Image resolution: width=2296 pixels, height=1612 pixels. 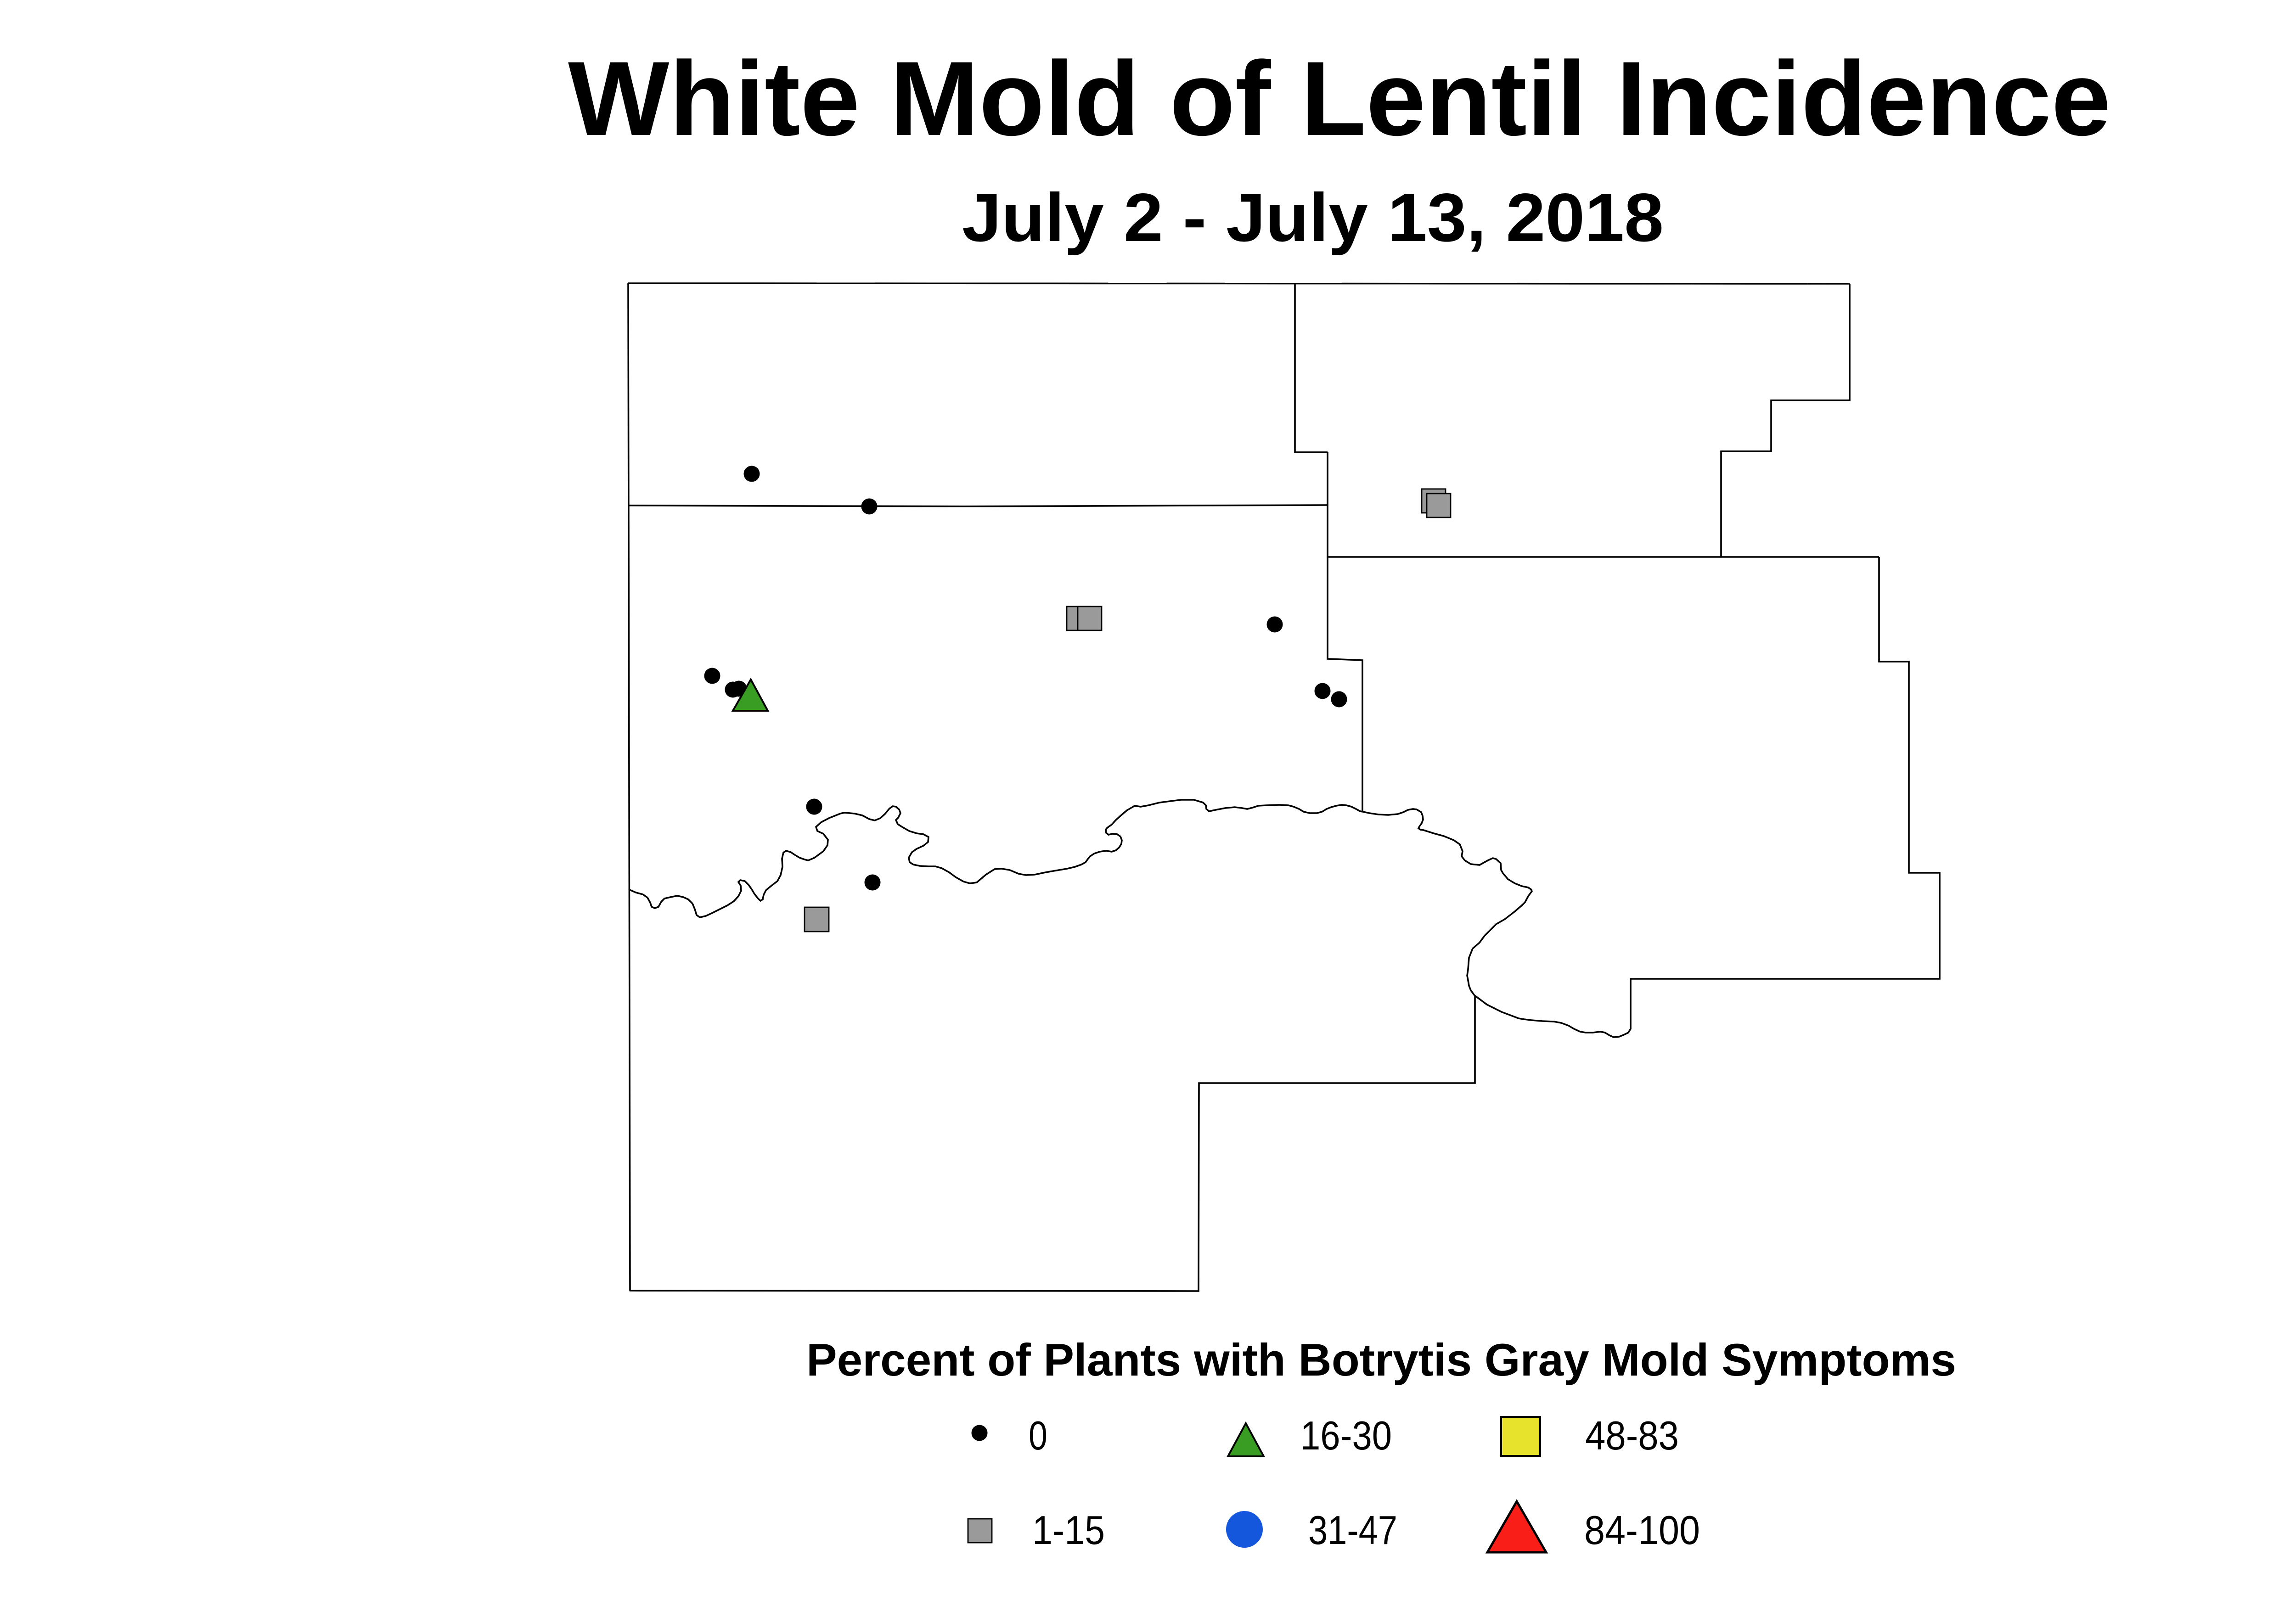 I want to click on svg-text: 48-83, so click(x=1632, y=1435).